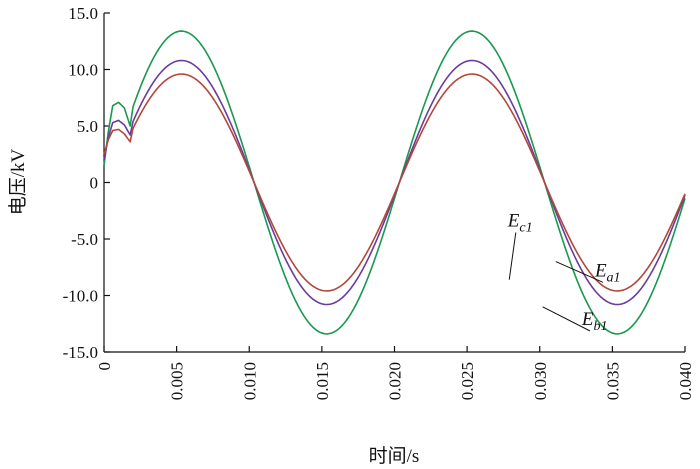  What do you see at coordinates (104, 366) in the screenshot?
I see `x-tick-label: 0` at bounding box center [104, 366].